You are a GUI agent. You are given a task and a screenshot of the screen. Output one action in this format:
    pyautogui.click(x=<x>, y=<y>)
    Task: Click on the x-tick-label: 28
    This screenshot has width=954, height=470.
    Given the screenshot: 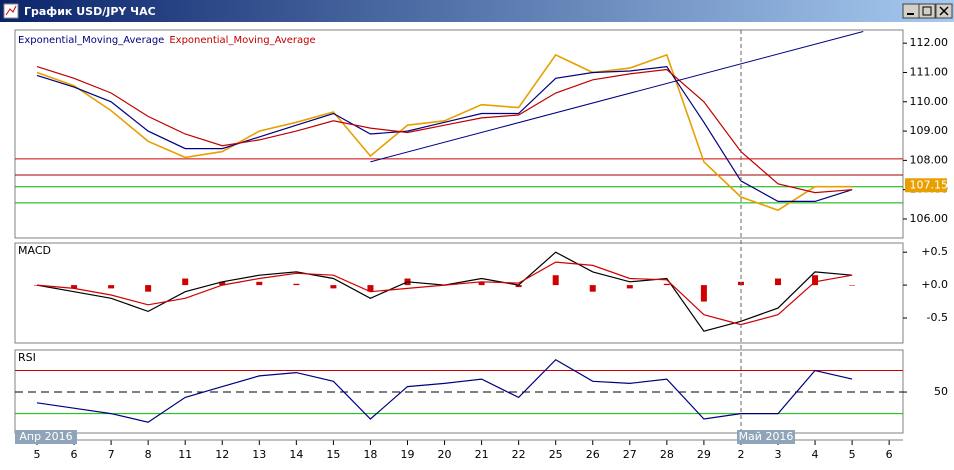 What is the action you would take?
    pyautogui.click(x=667, y=454)
    